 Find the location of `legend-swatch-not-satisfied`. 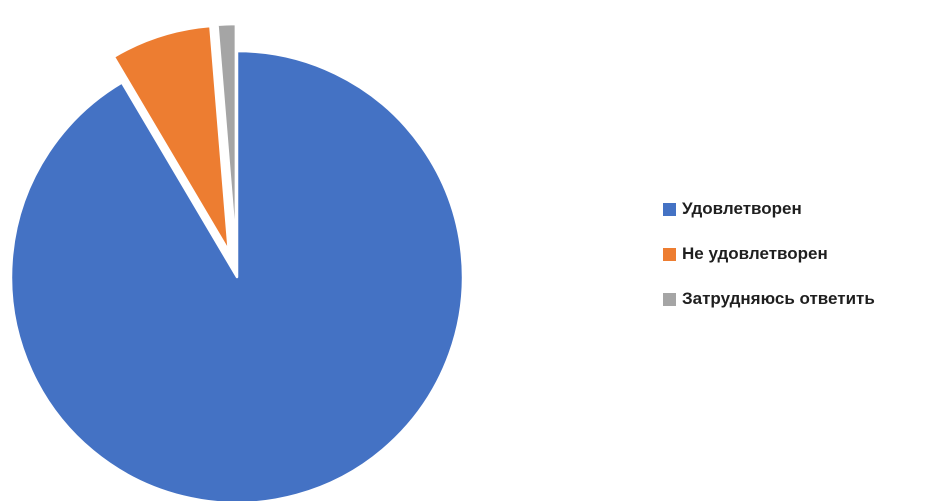

legend-swatch-not-satisfied is located at coordinates (669, 254).